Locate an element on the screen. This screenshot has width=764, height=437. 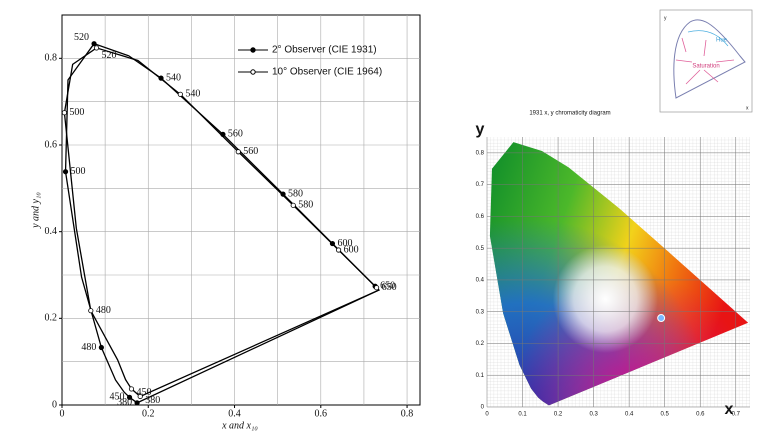
legend-label: 2° Observer (CIE 1931) is located at coordinates (324, 50).